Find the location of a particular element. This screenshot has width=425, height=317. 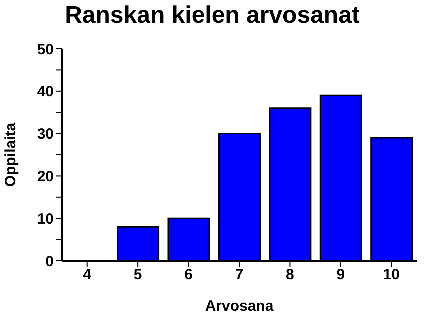

y-tick-label: 10 is located at coordinates (45, 219).